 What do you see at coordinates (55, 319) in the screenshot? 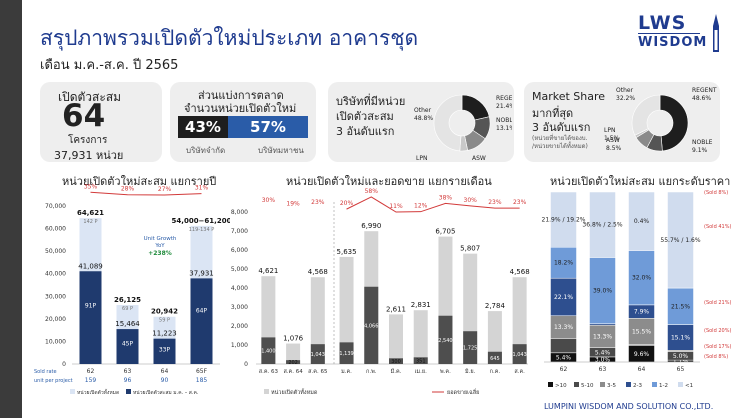
I see `y-tick-label: 20,000` at bounding box center [55, 319].